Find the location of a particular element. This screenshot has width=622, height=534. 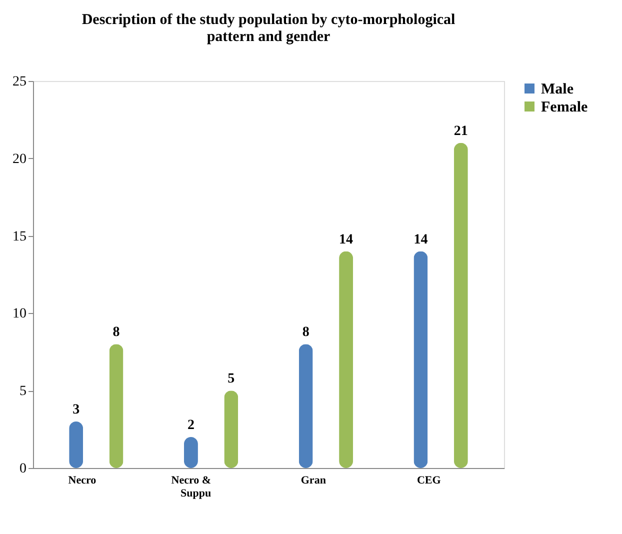

legend-label: Male is located at coordinates (557, 90).